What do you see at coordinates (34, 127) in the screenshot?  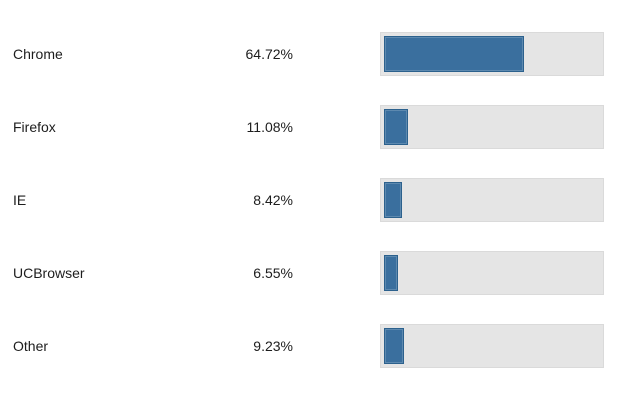 I see `browser-label: Firefox` at bounding box center [34, 127].